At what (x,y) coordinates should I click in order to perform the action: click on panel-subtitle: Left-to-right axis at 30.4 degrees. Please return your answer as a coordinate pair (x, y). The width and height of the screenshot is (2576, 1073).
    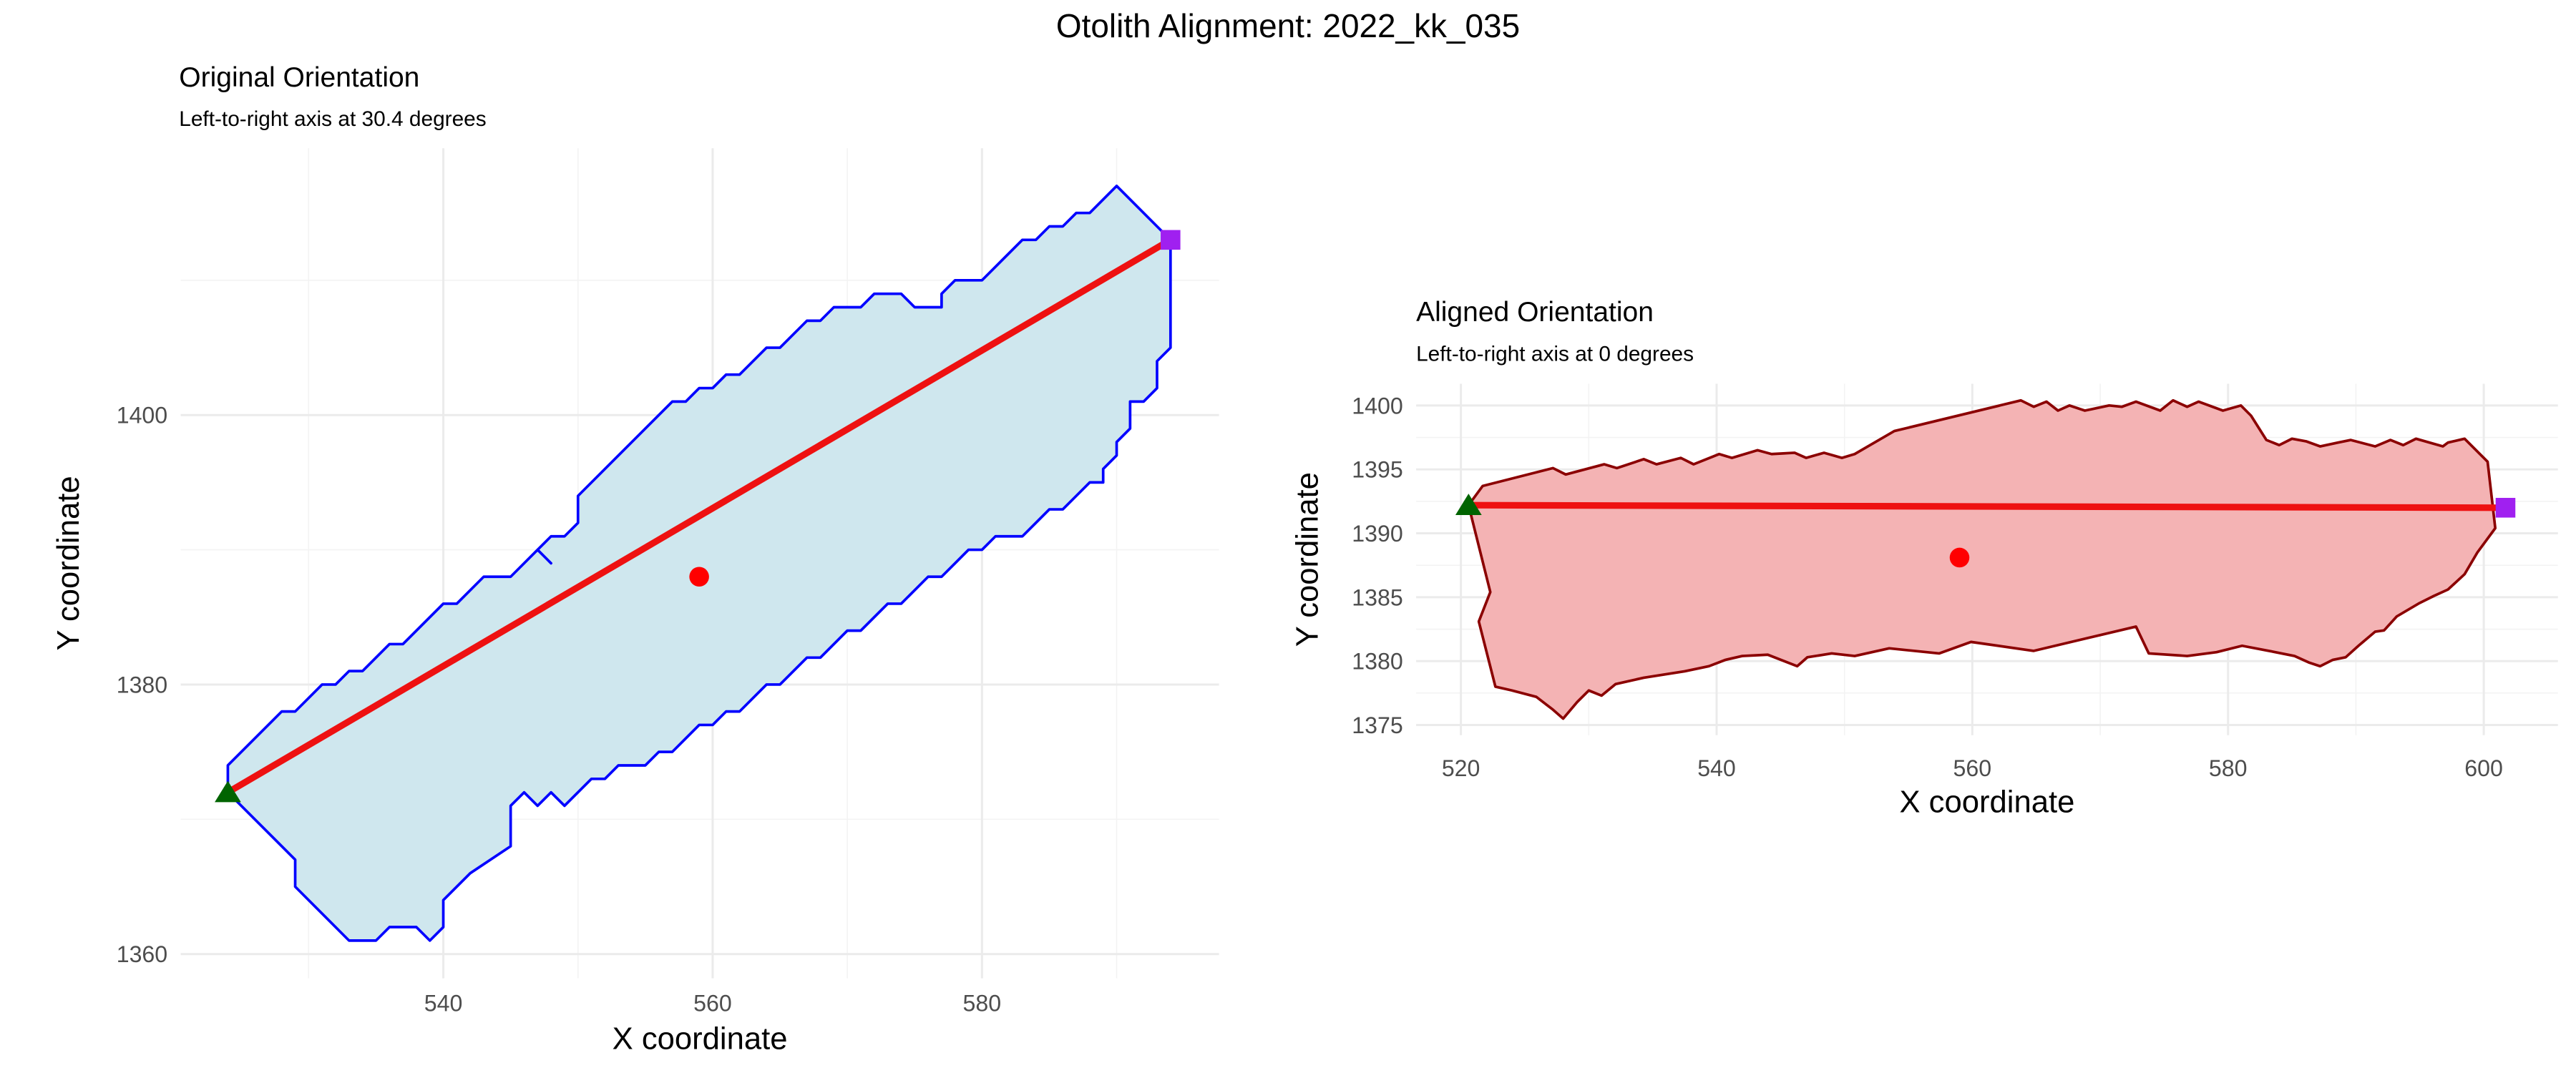
    Looking at the image, I should click on (332, 119).